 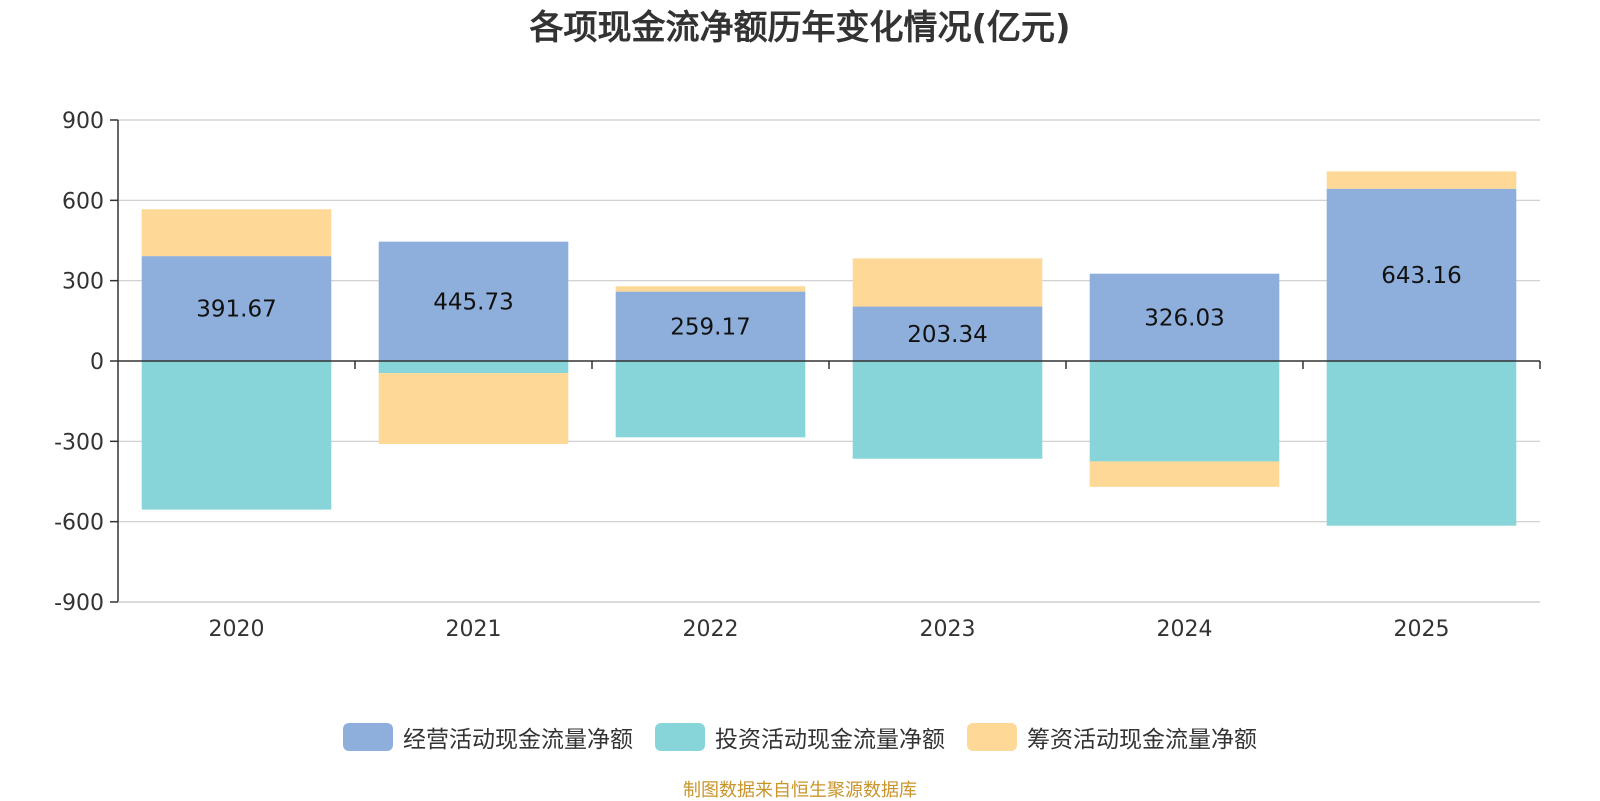 I want to click on legend: 经营活动现金流量净额 投资活动现金流量净额 筹资活动现金流量净额, so click(x=800, y=737).